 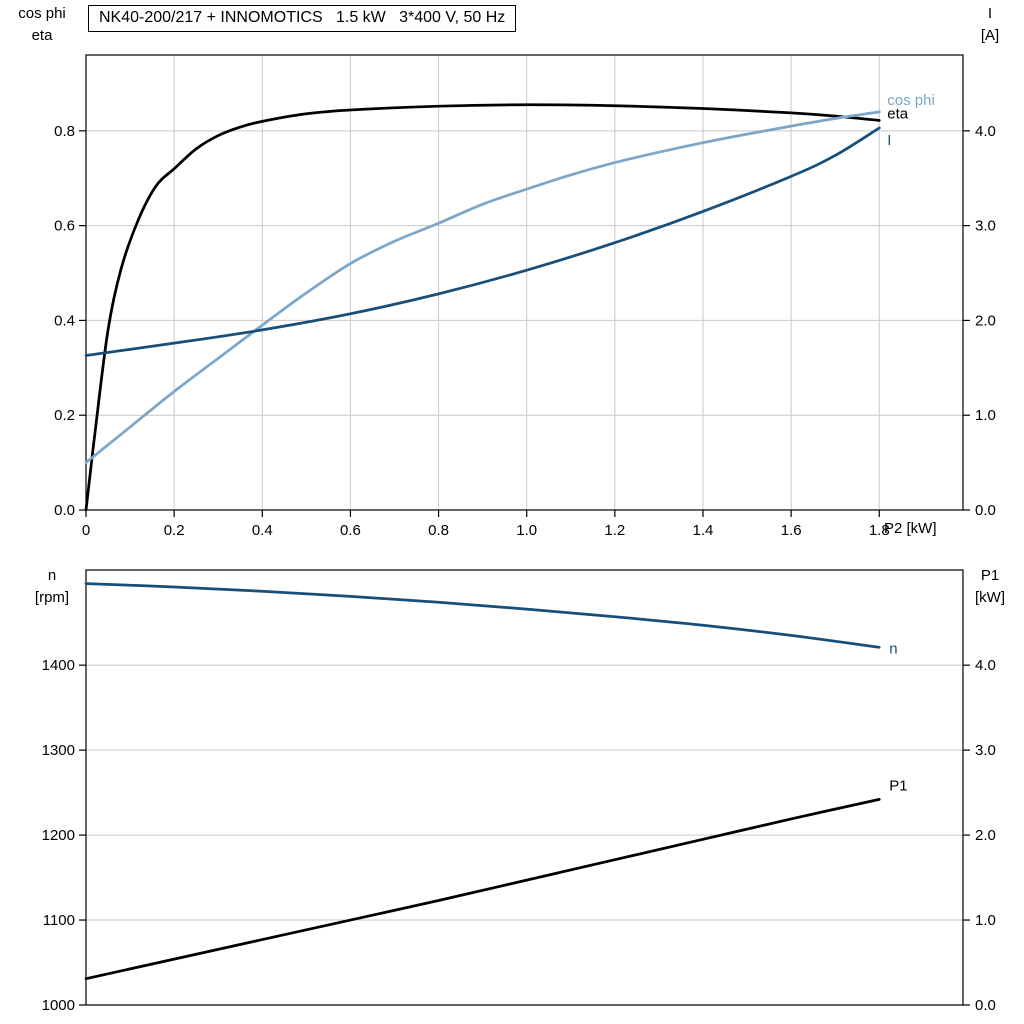 What do you see at coordinates (990, 597) in the screenshot?
I see `axis-title-p1-unit: [kW]` at bounding box center [990, 597].